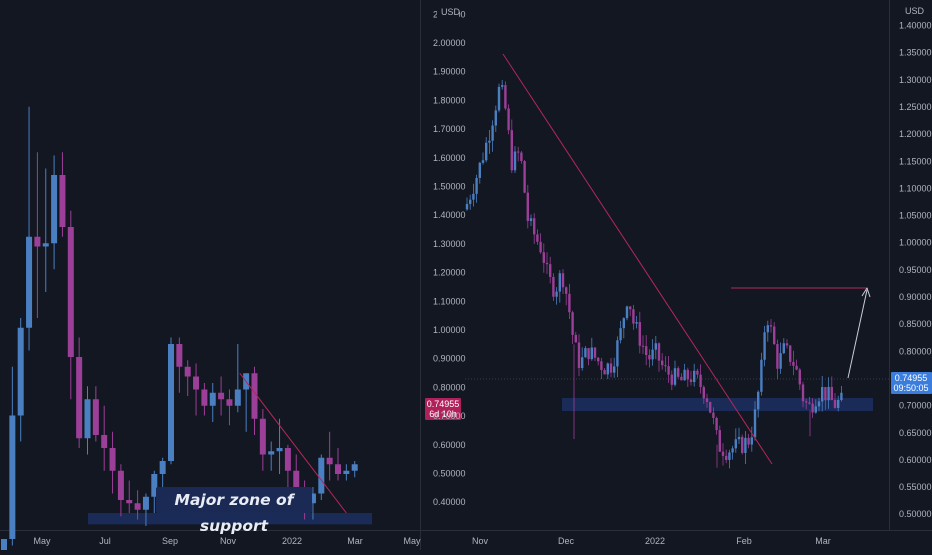 This screenshot has height=555, width=932. What do you see at coordinates (915, 80) in the screenshot?
I see `right-axis-tick-label: 1.30000` at bounding box center [915, 80].